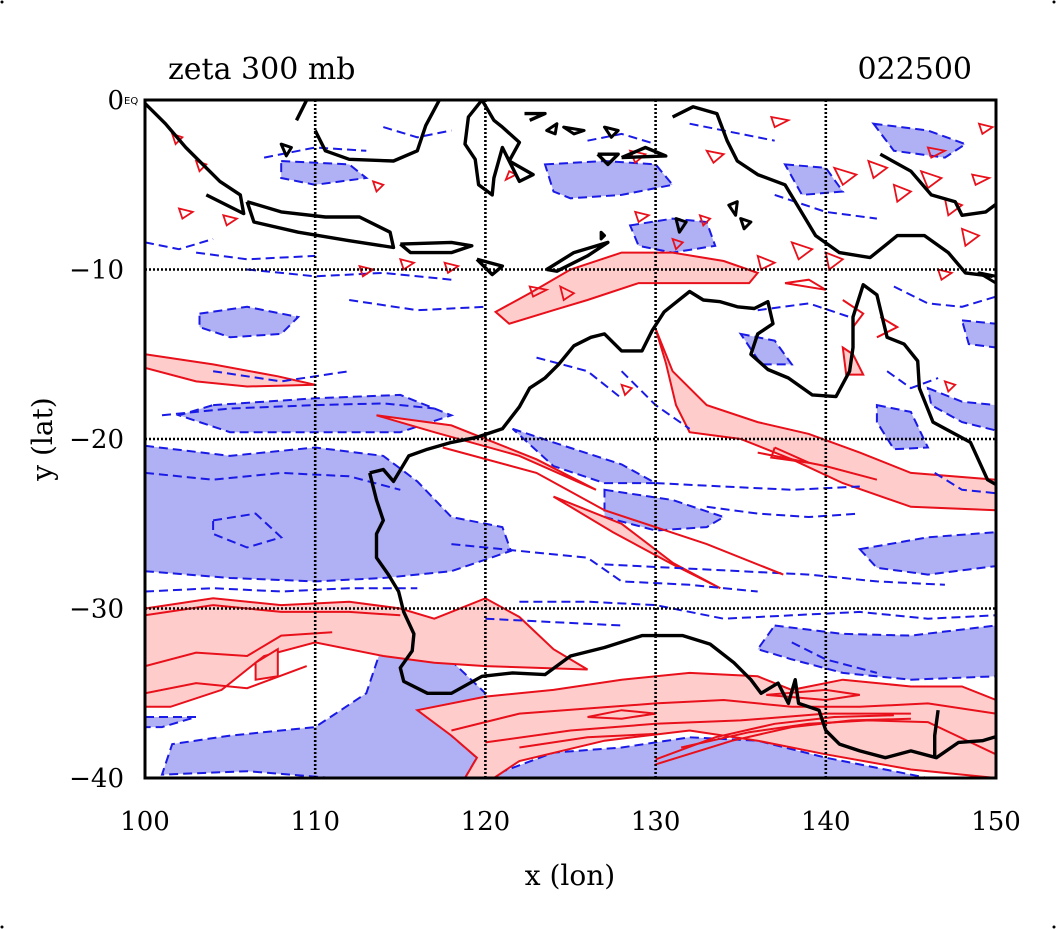 This screenshot has width=1056, height=929. Describe the element at coordinates (131, 101) in the screenshot. I see `equator-label: EQ` at that location.